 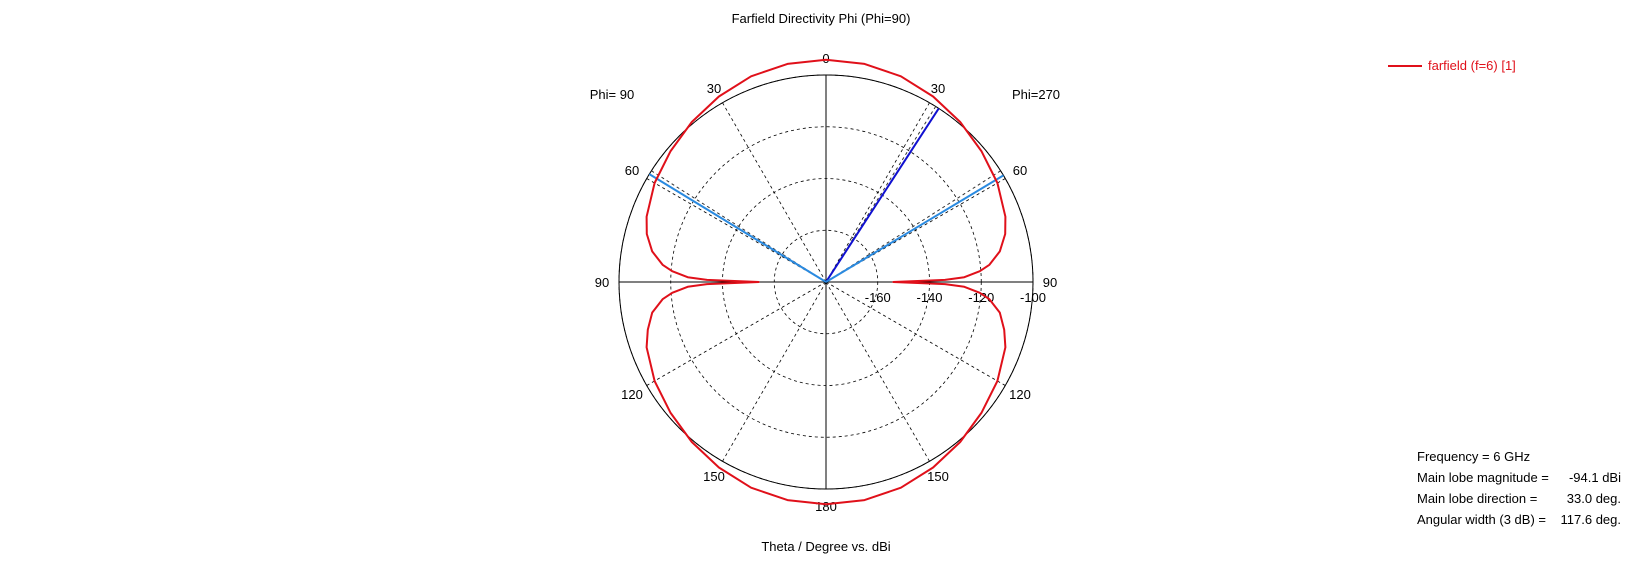 What do you see at coordinates (981, 297) in the screenshot?
I see `radial-tick-label: -120` at bounding box center [981, 297].